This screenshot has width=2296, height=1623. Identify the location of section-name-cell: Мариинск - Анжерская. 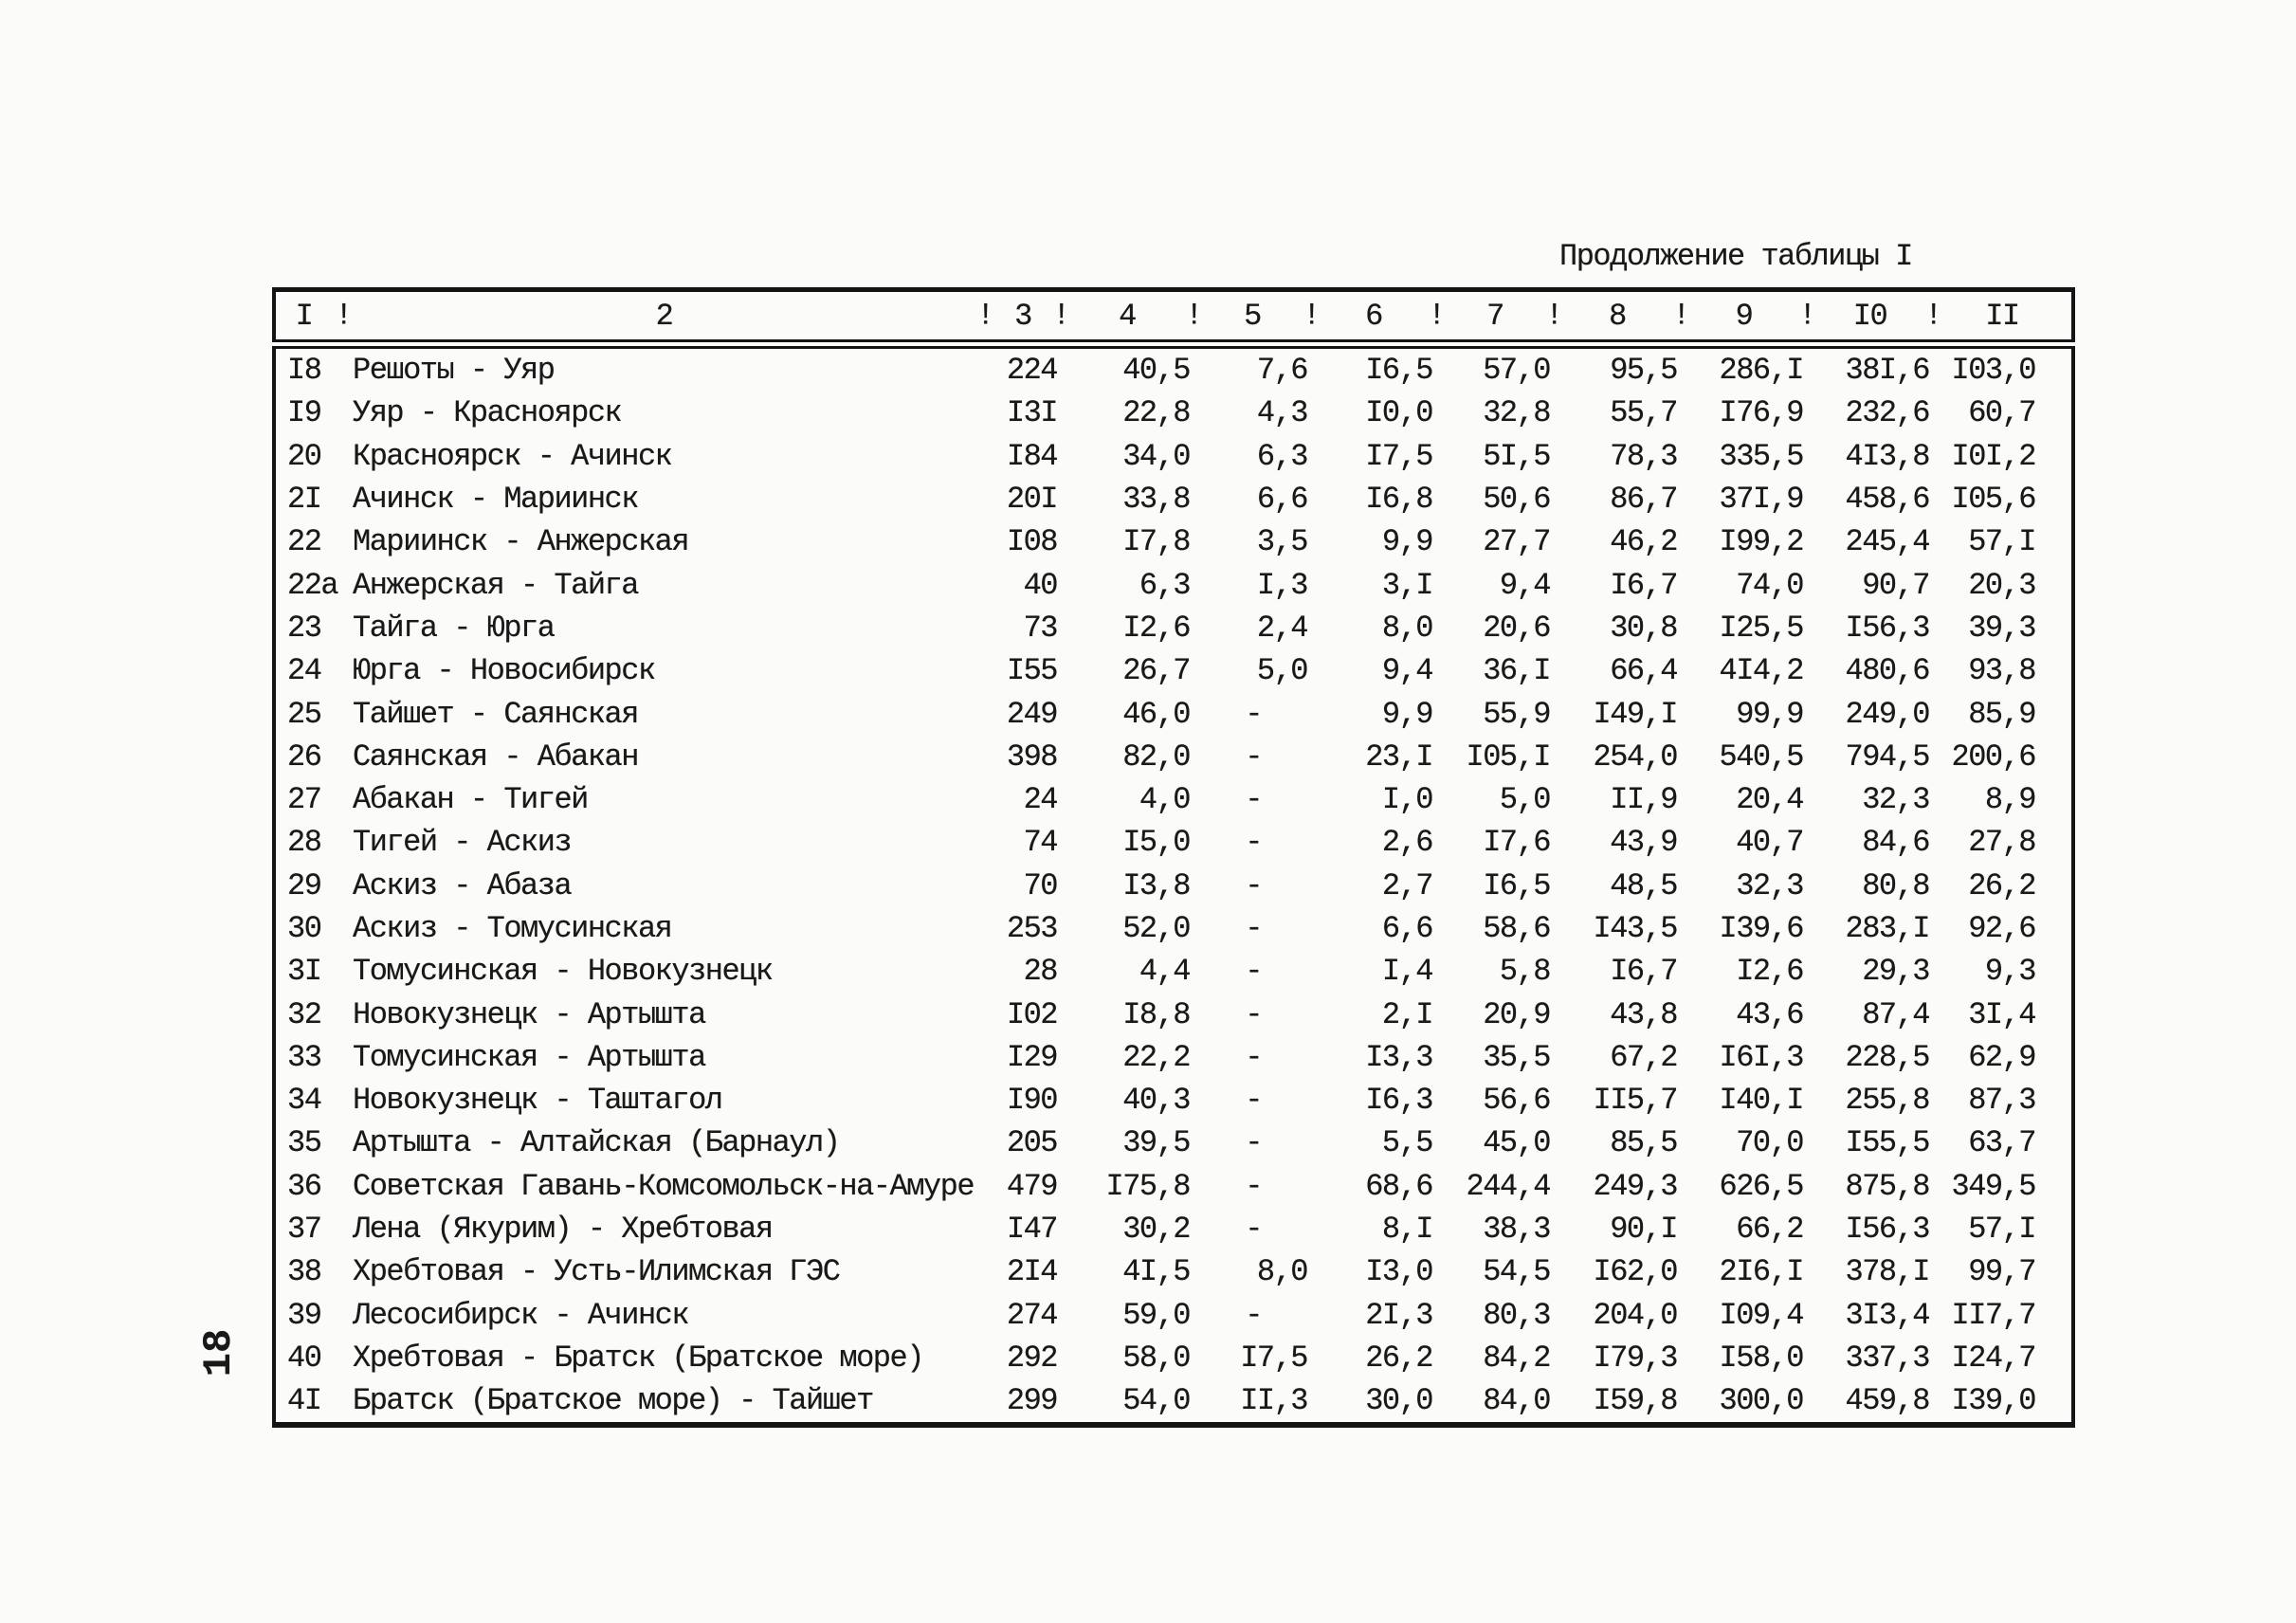
(521, 542).